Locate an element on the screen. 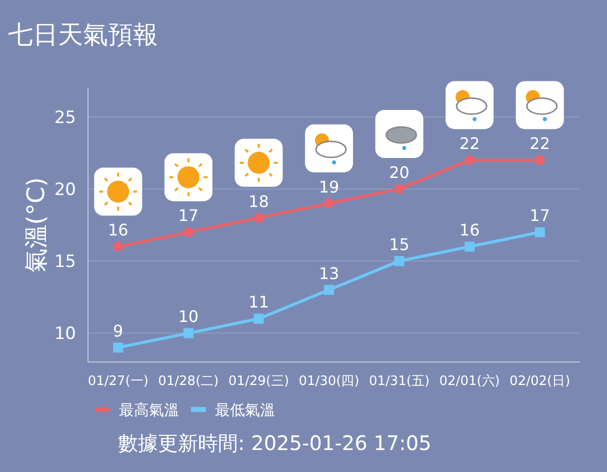  data-label: 11 is located at coordinates (258, 302).